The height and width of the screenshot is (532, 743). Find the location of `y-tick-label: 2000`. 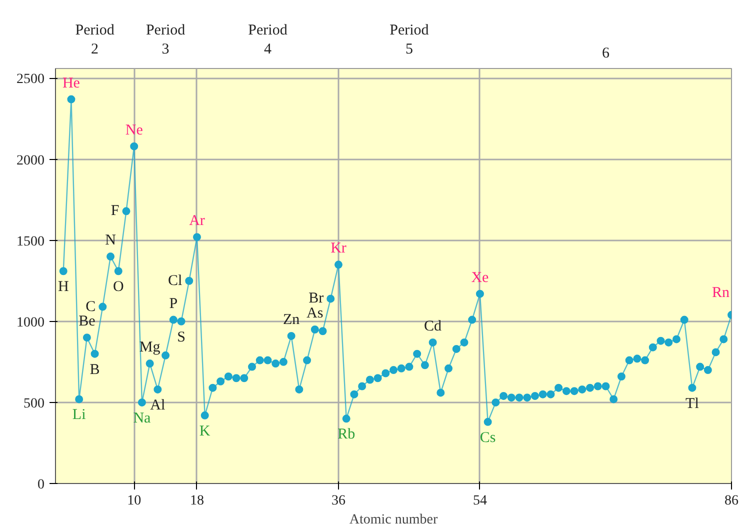

y-tick-label: 2000 is located at coordinates (30, 160).